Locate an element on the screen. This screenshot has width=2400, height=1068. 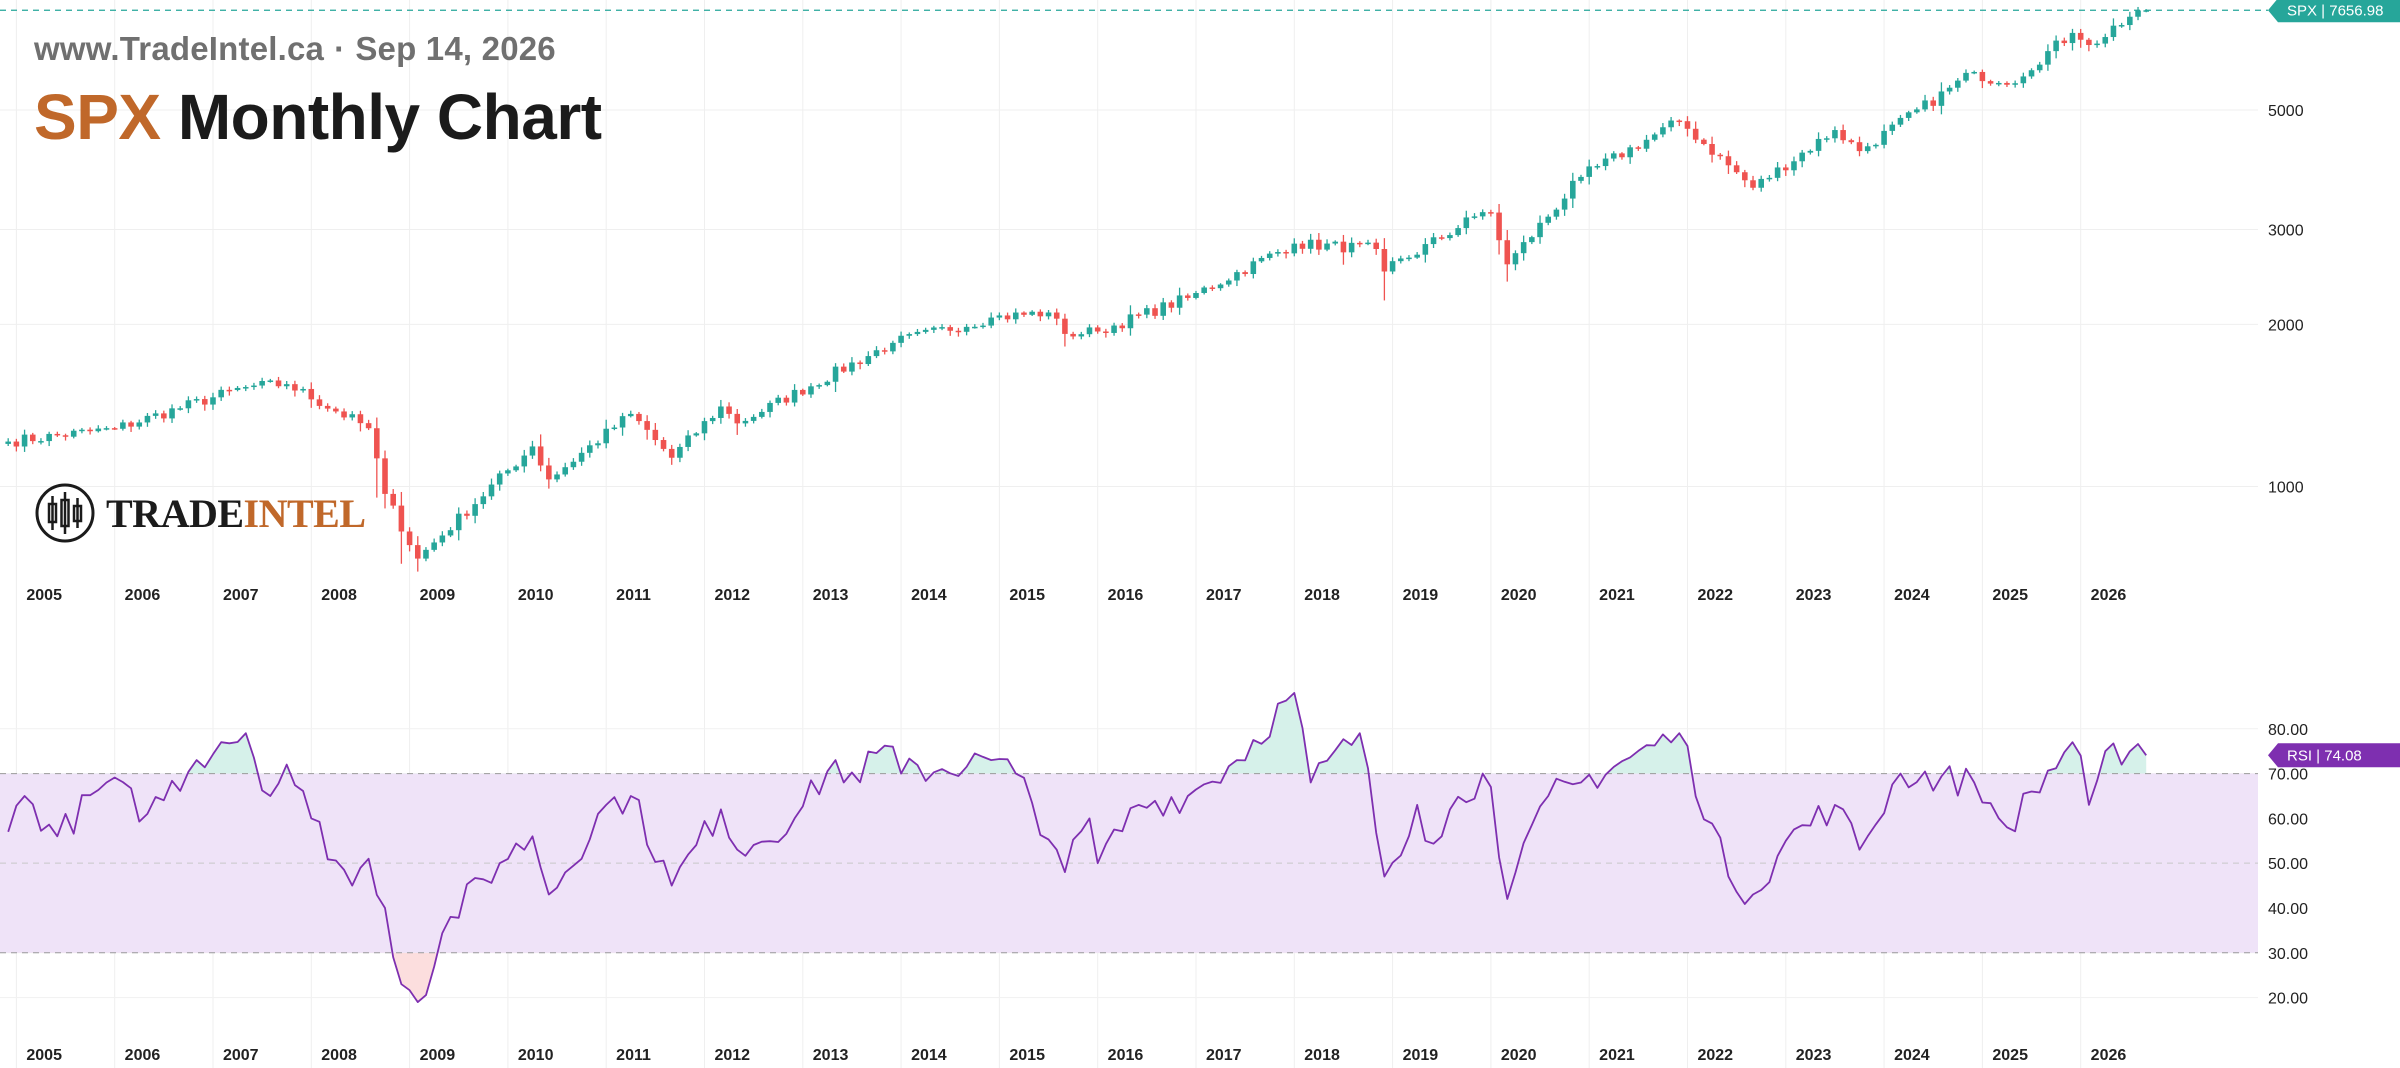
logo-wordmark: TRADEINTEL is located at coordinates (236, 513).